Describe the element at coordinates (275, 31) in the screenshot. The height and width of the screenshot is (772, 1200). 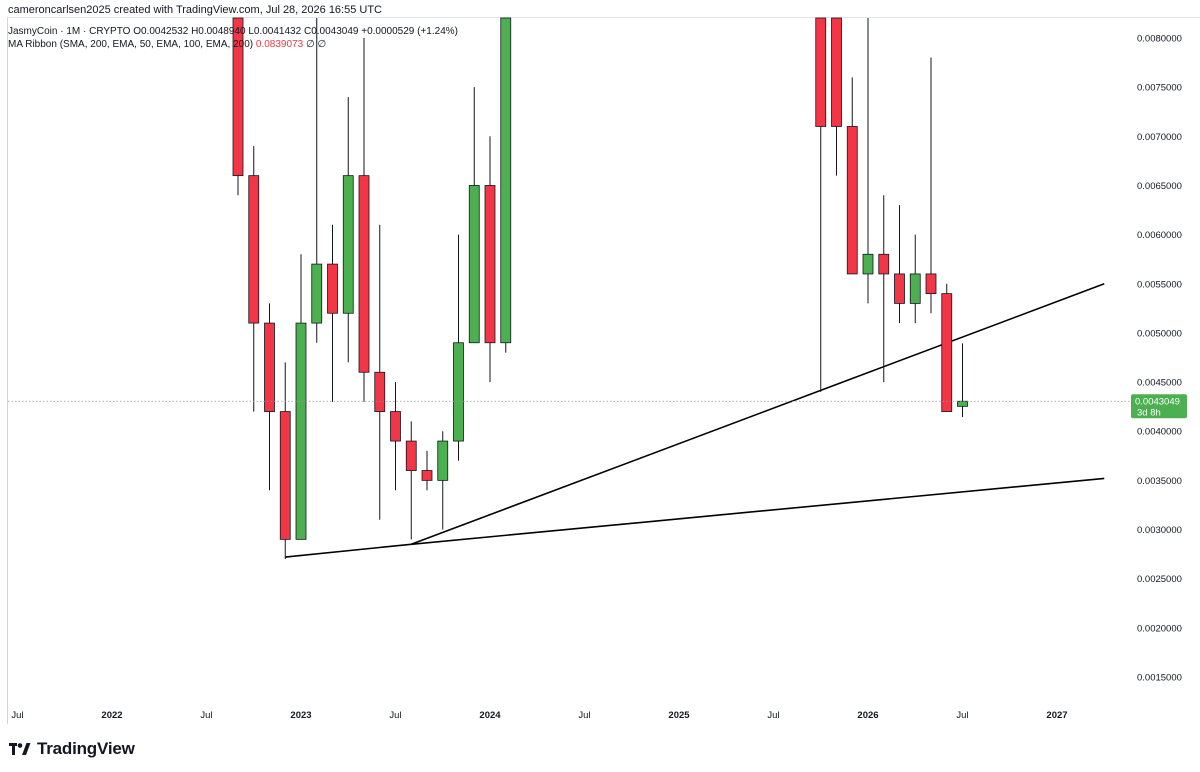
I see `ohlc-low: L0.0041432` at that location.